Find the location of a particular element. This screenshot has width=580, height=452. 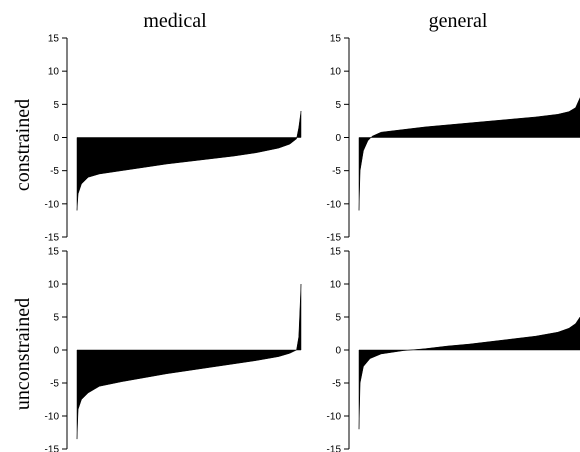

panel-constrained-general-tick-label-2: 5 is located at coordinates (338, 105).